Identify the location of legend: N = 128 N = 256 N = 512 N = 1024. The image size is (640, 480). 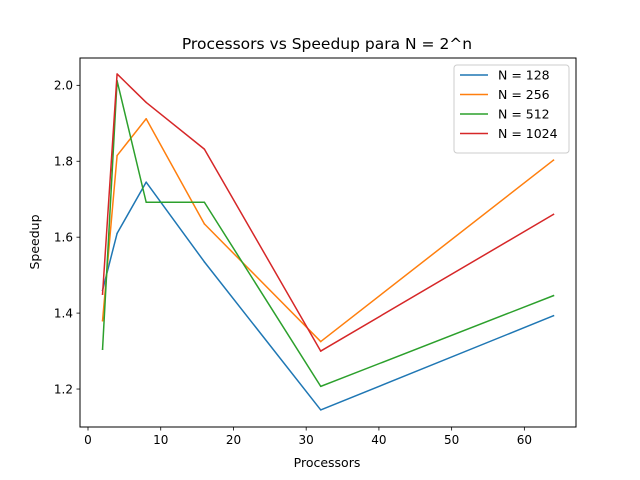
(511, 109).